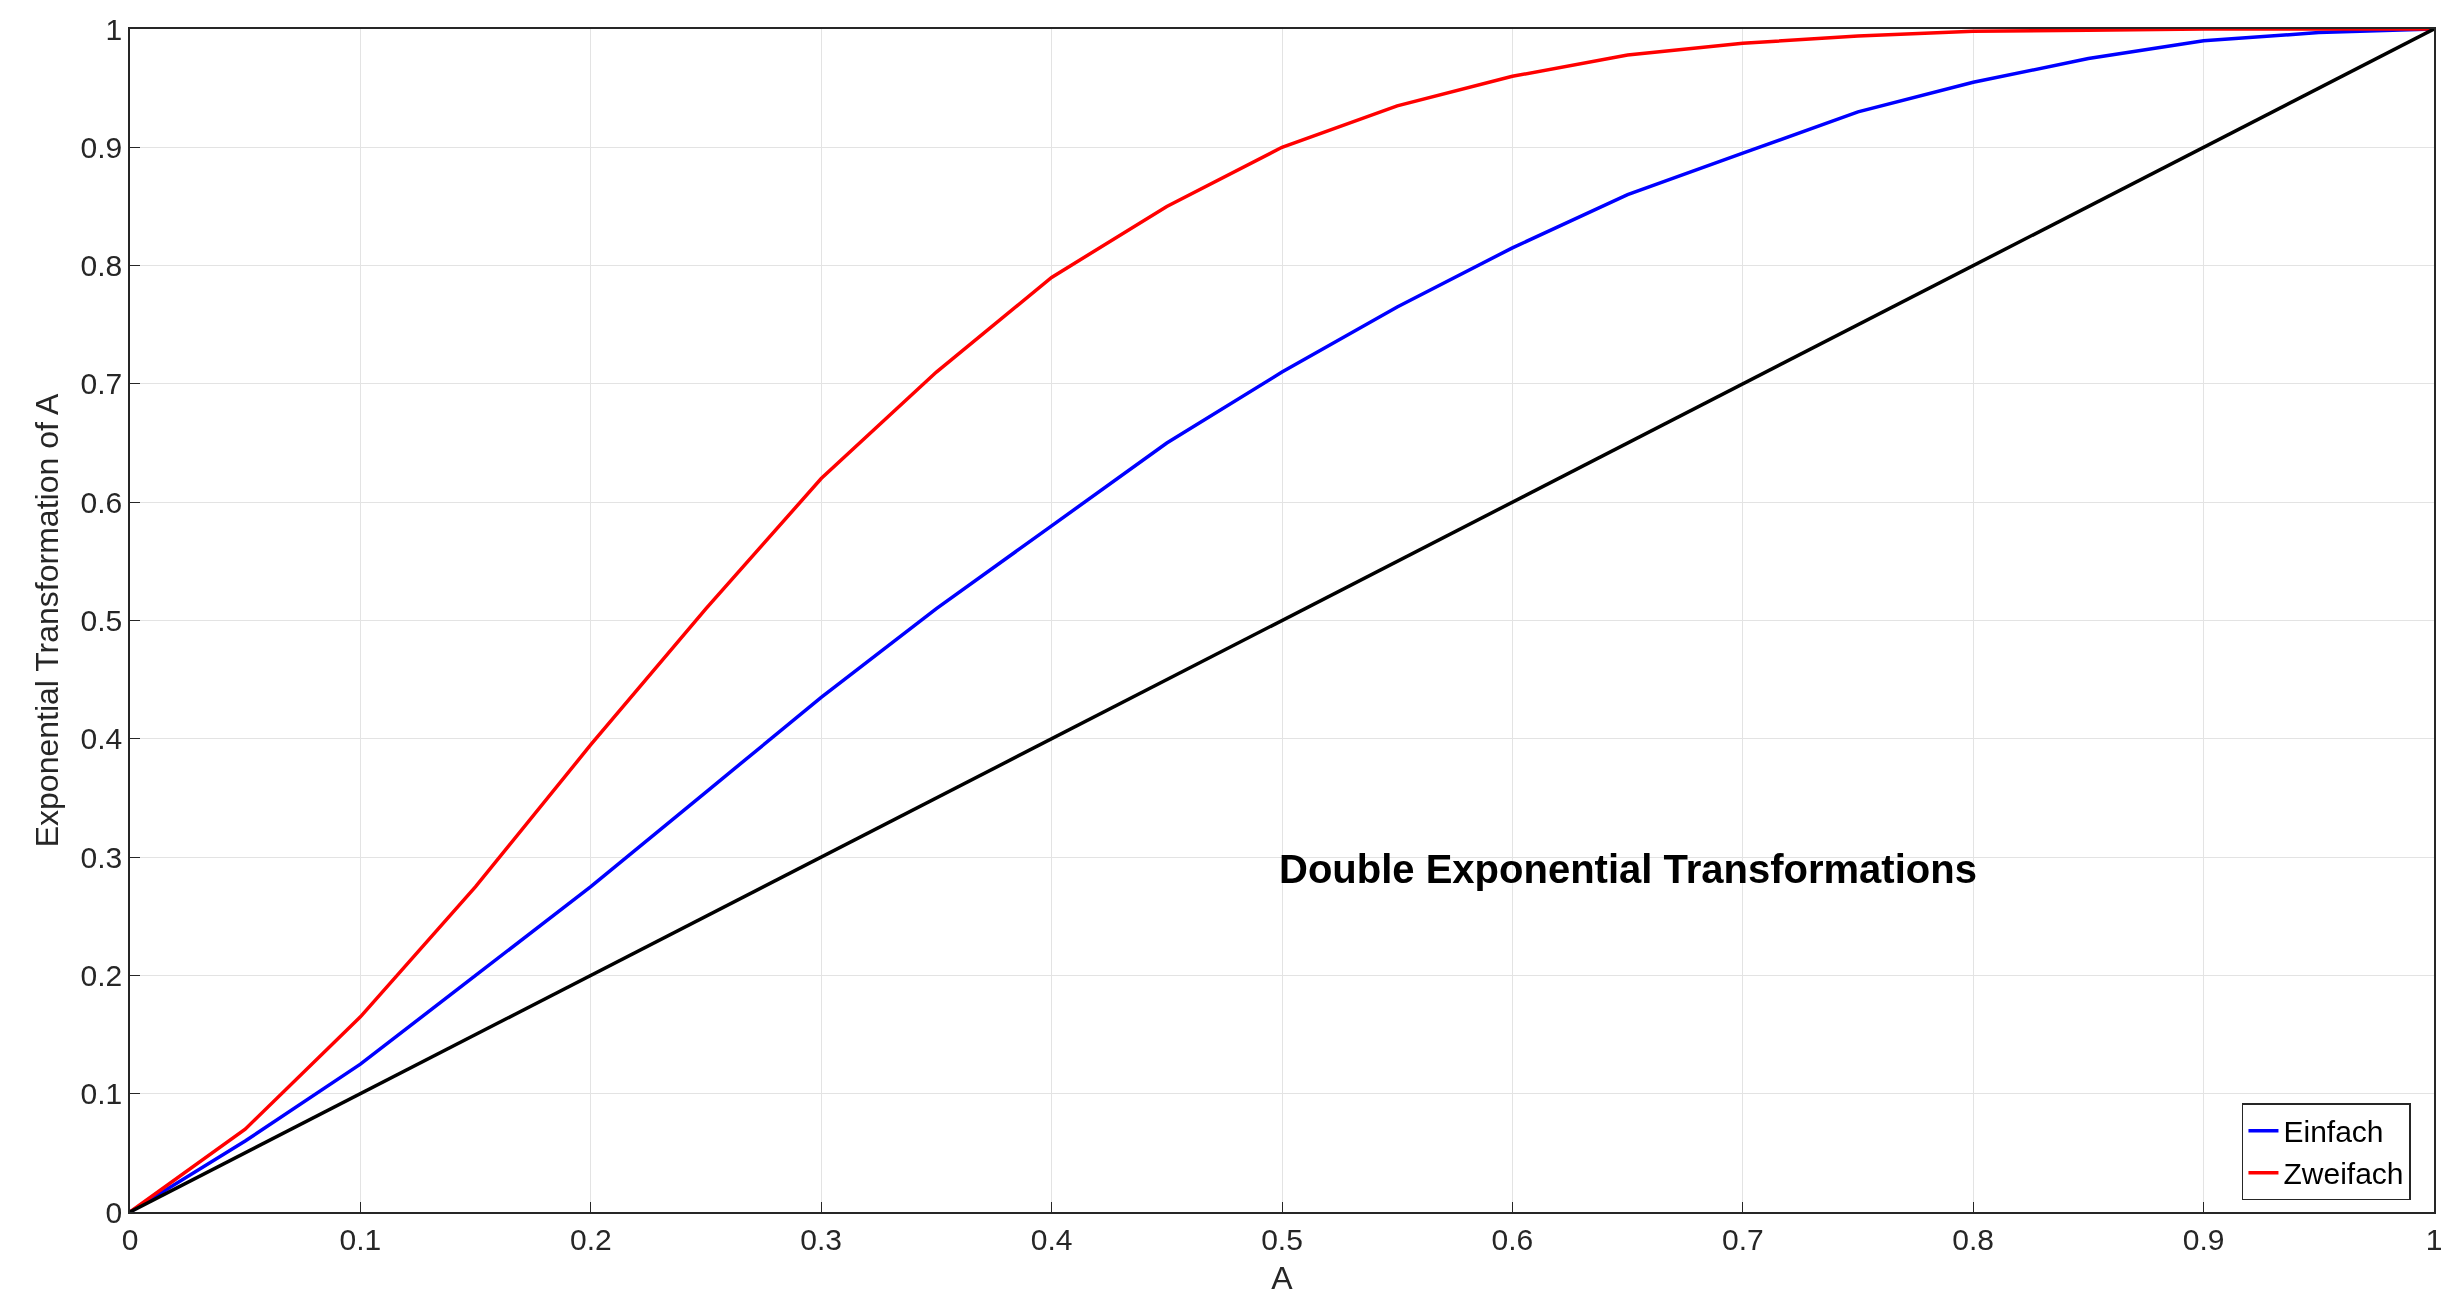 The height and width of the screenshot is (1312, 2459). What do you see at coordinates (1742, 1239) in the screenshot?
I see `x-tick-label: 0.7` at bounding box center [1742, 1239].